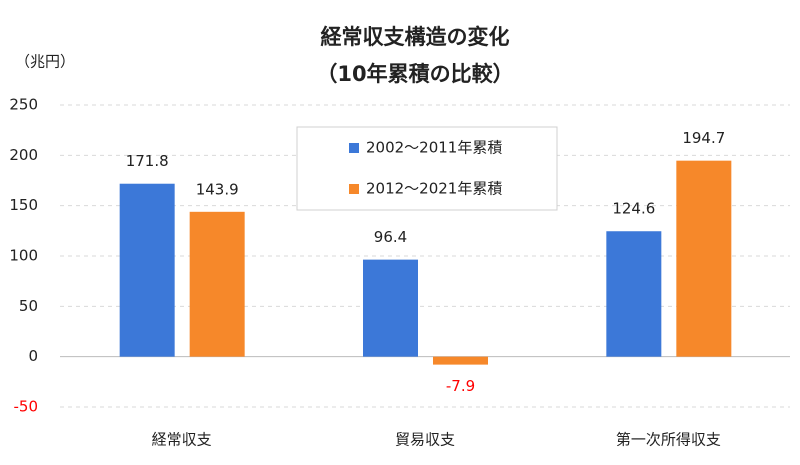  Describe the element at coordinates (45, 62) in the screenshot. I see `y-axis-label: （兆円）` at that location.